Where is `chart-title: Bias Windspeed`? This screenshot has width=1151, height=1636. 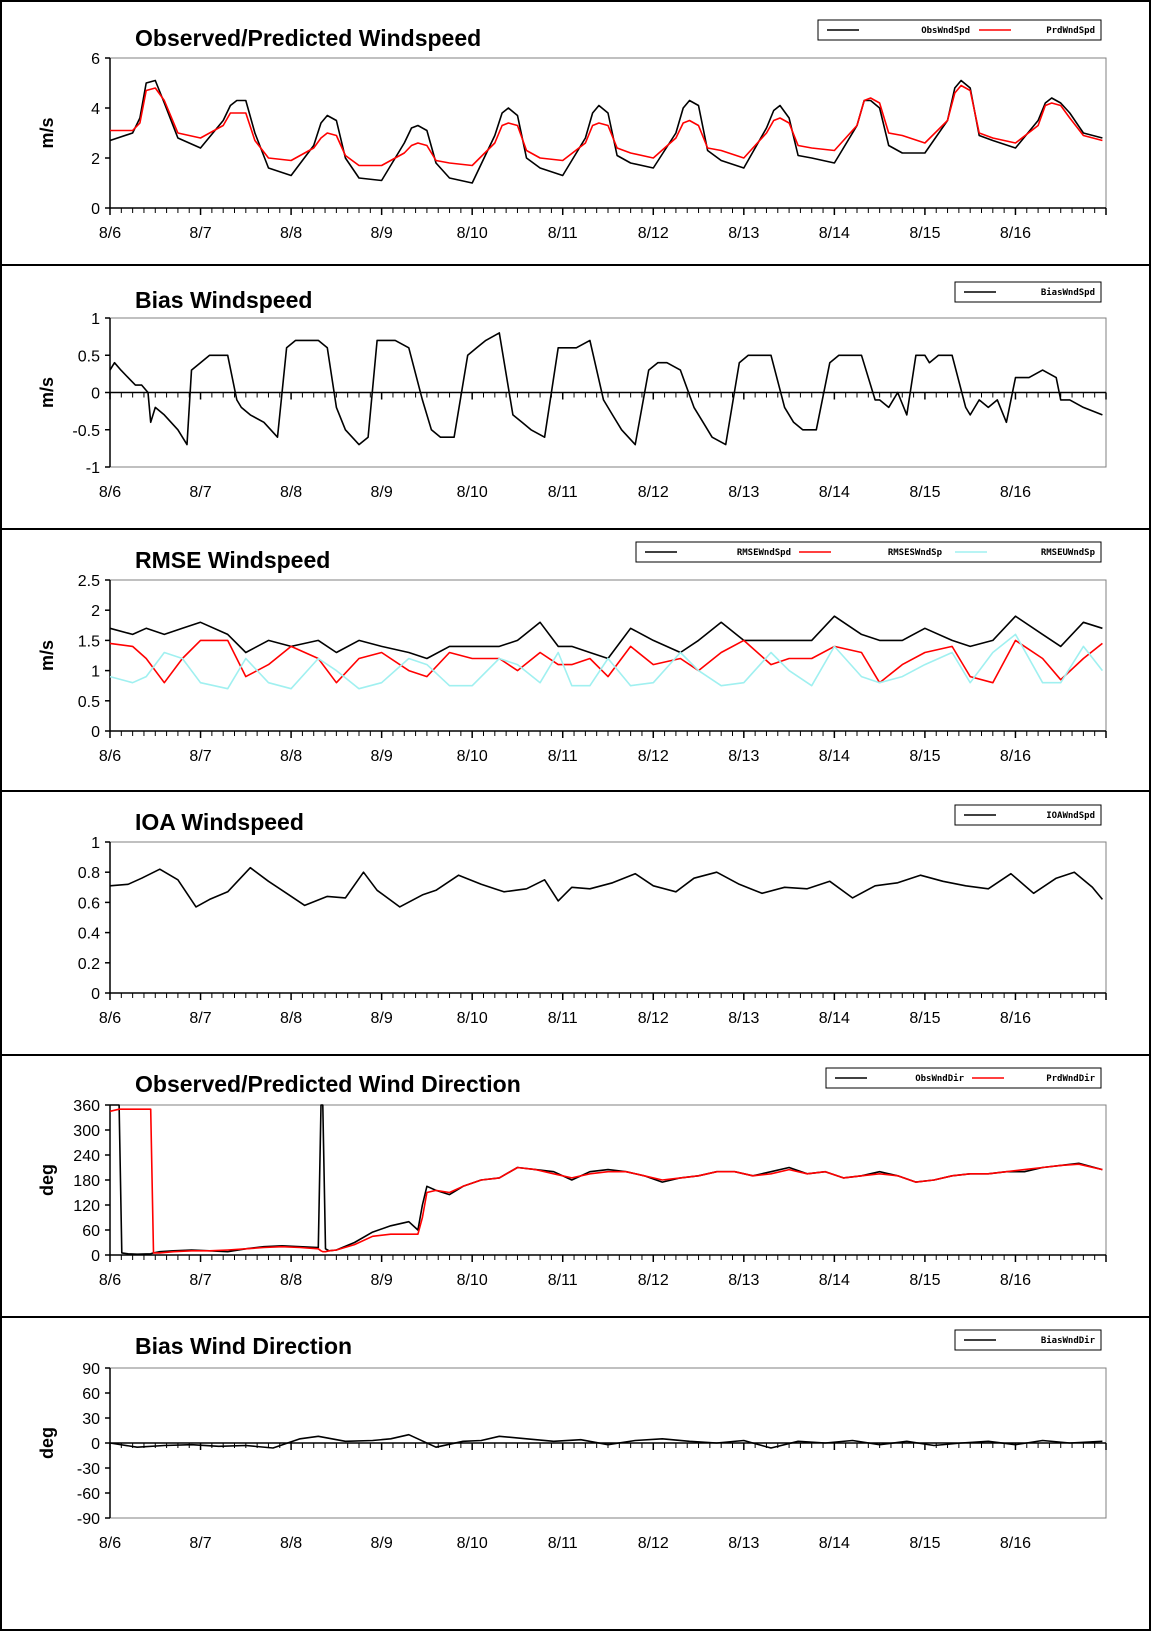
chart-title: Bias Windspeed is located at coordinates (223, 300).